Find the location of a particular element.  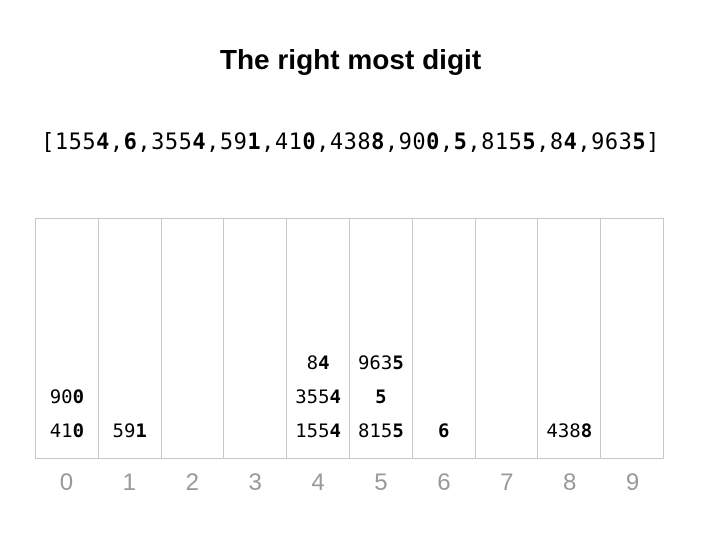

bucket-item: 591 is located at coordinates (129, 431).